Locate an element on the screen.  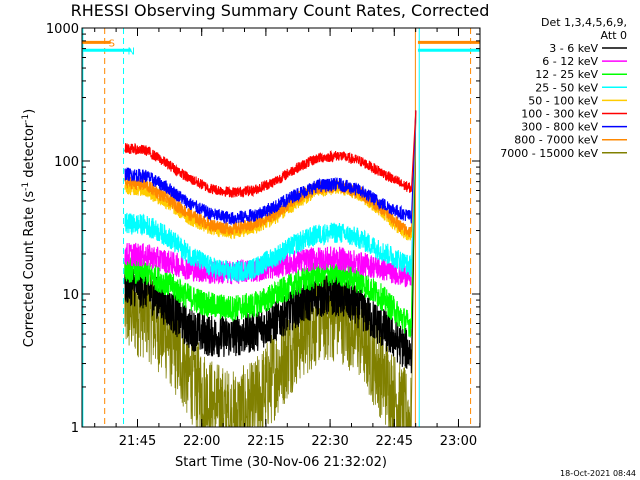
legend-label: 3 - 6 keV is located at coordinates (573, 48).